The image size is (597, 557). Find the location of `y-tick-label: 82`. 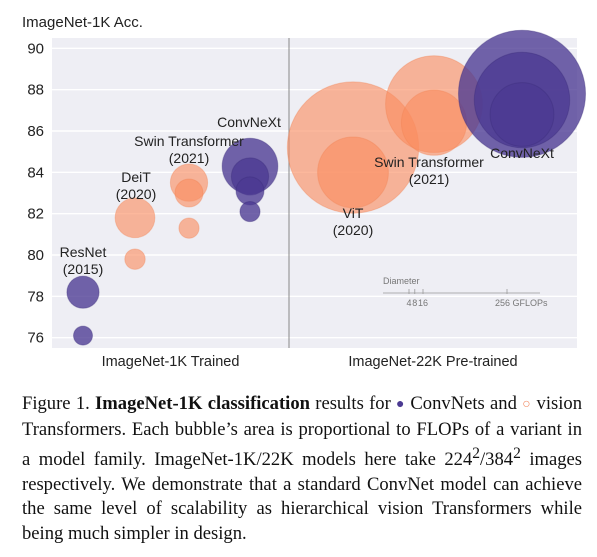

y-tick-label: 82 is located at coordinates (35, 214).